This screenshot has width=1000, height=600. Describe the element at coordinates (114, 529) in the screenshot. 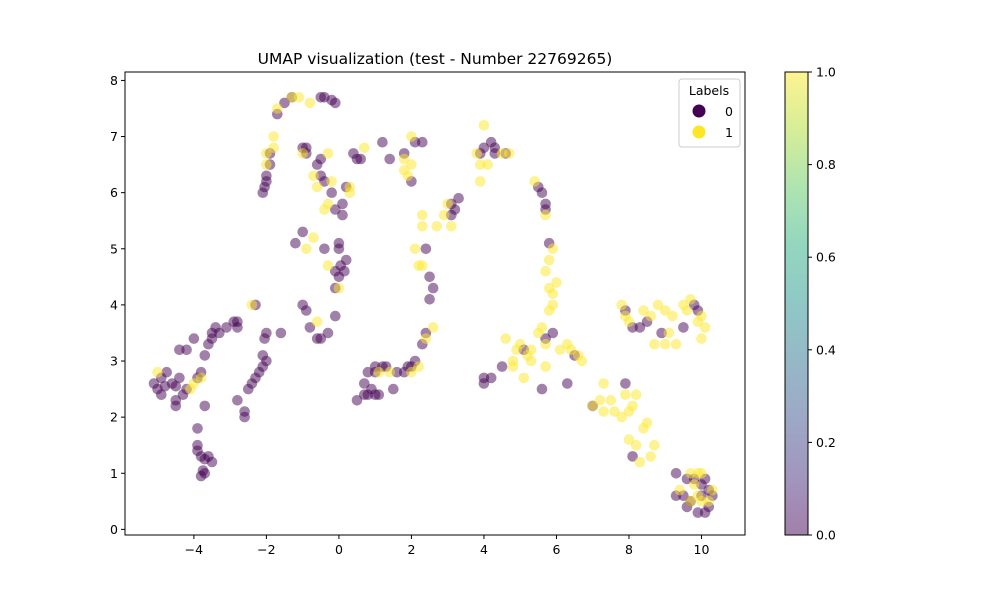

I see `y-tick-label: 0` at that location.